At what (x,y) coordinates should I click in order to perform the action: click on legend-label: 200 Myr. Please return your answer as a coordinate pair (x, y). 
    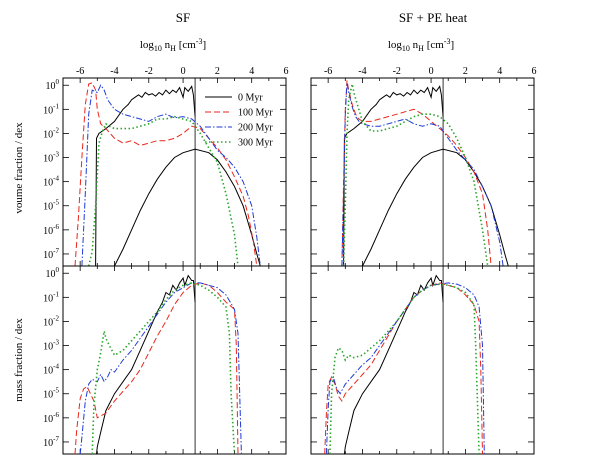
    Looking at the image, I should click on (255, 128).